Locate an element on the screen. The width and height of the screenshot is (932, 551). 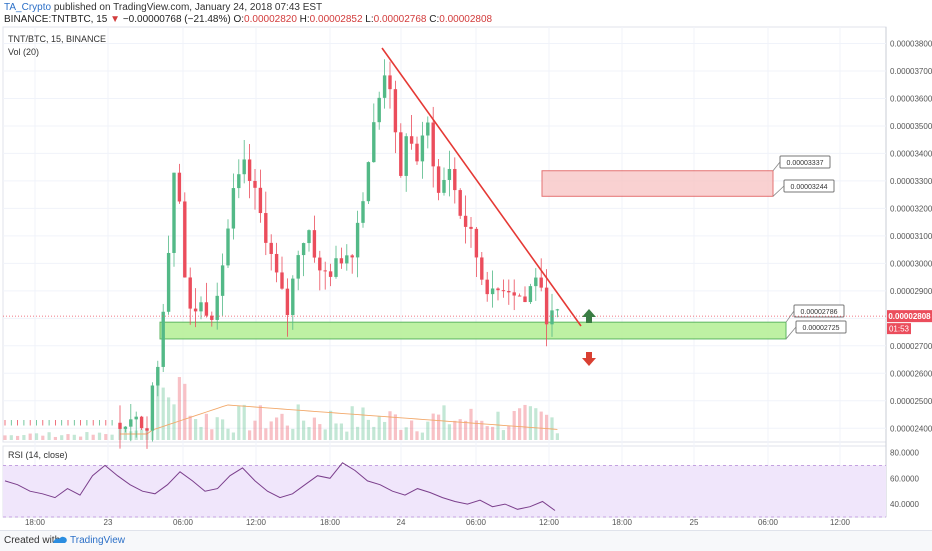
last-price-tag is located at coordinates (909, 316).